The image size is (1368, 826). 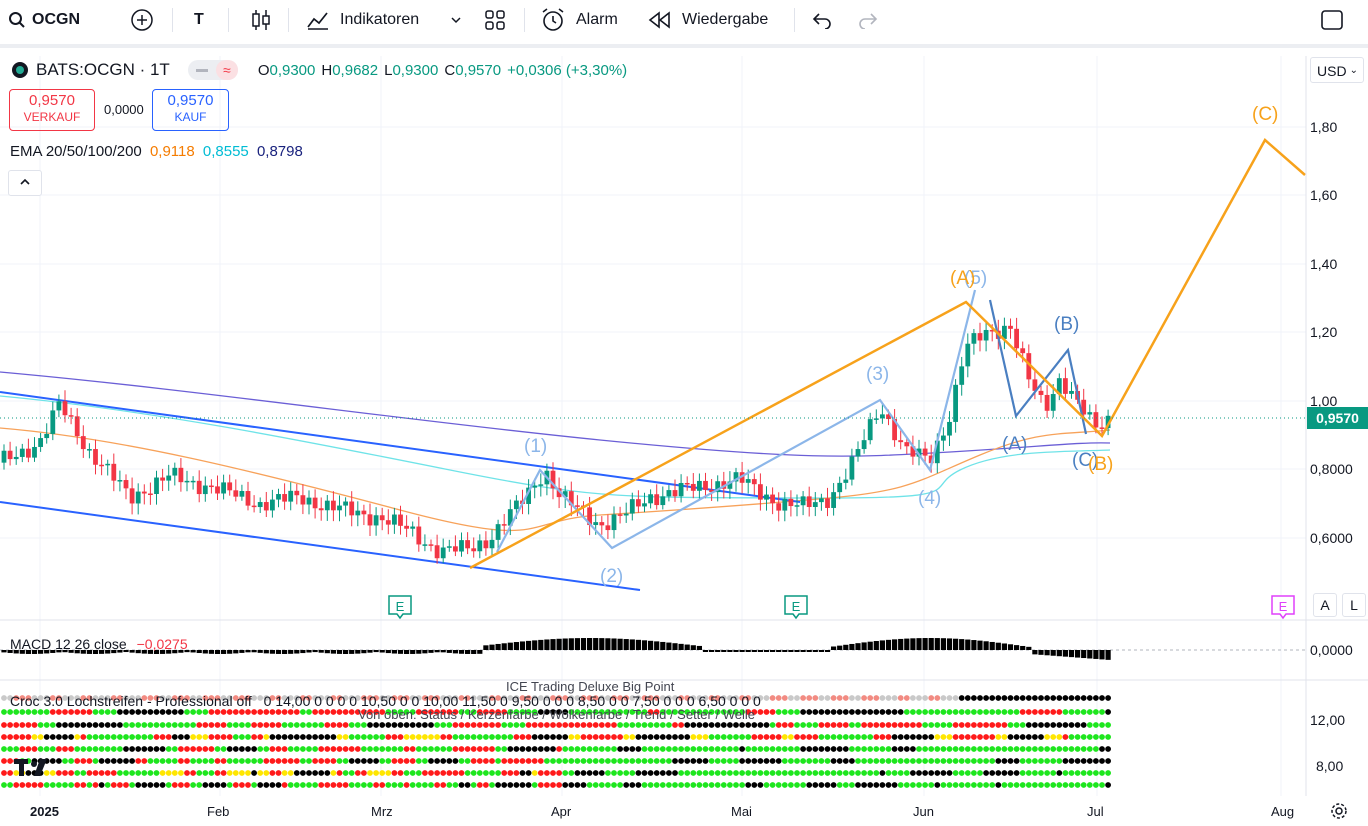 I want to click on replay-button: Wiedergabe, so click(x=708, y=20).